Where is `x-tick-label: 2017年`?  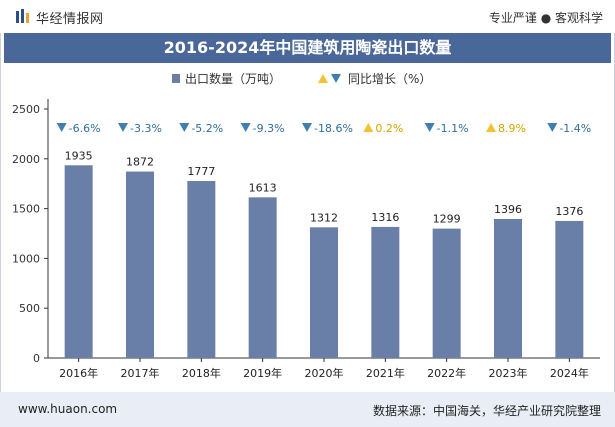
x-tick-label: 2017年 is located at coordinates (140, 373).